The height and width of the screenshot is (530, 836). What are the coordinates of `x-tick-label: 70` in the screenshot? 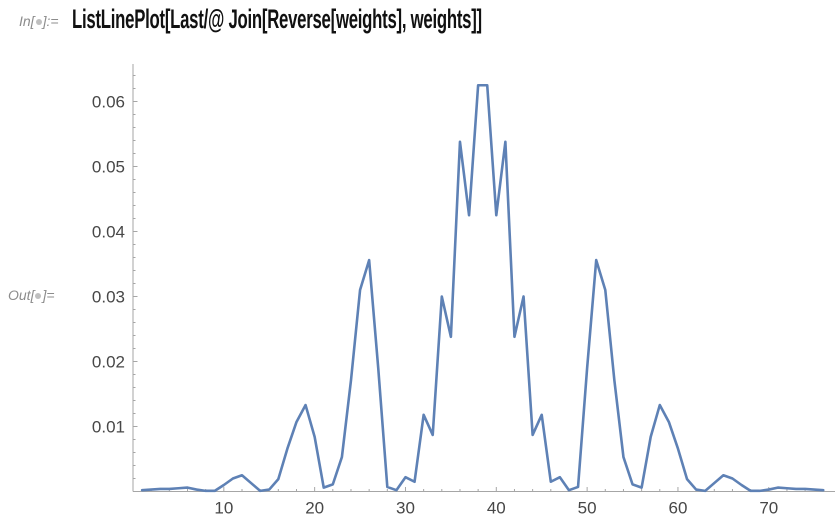 It's located at (768, 508).